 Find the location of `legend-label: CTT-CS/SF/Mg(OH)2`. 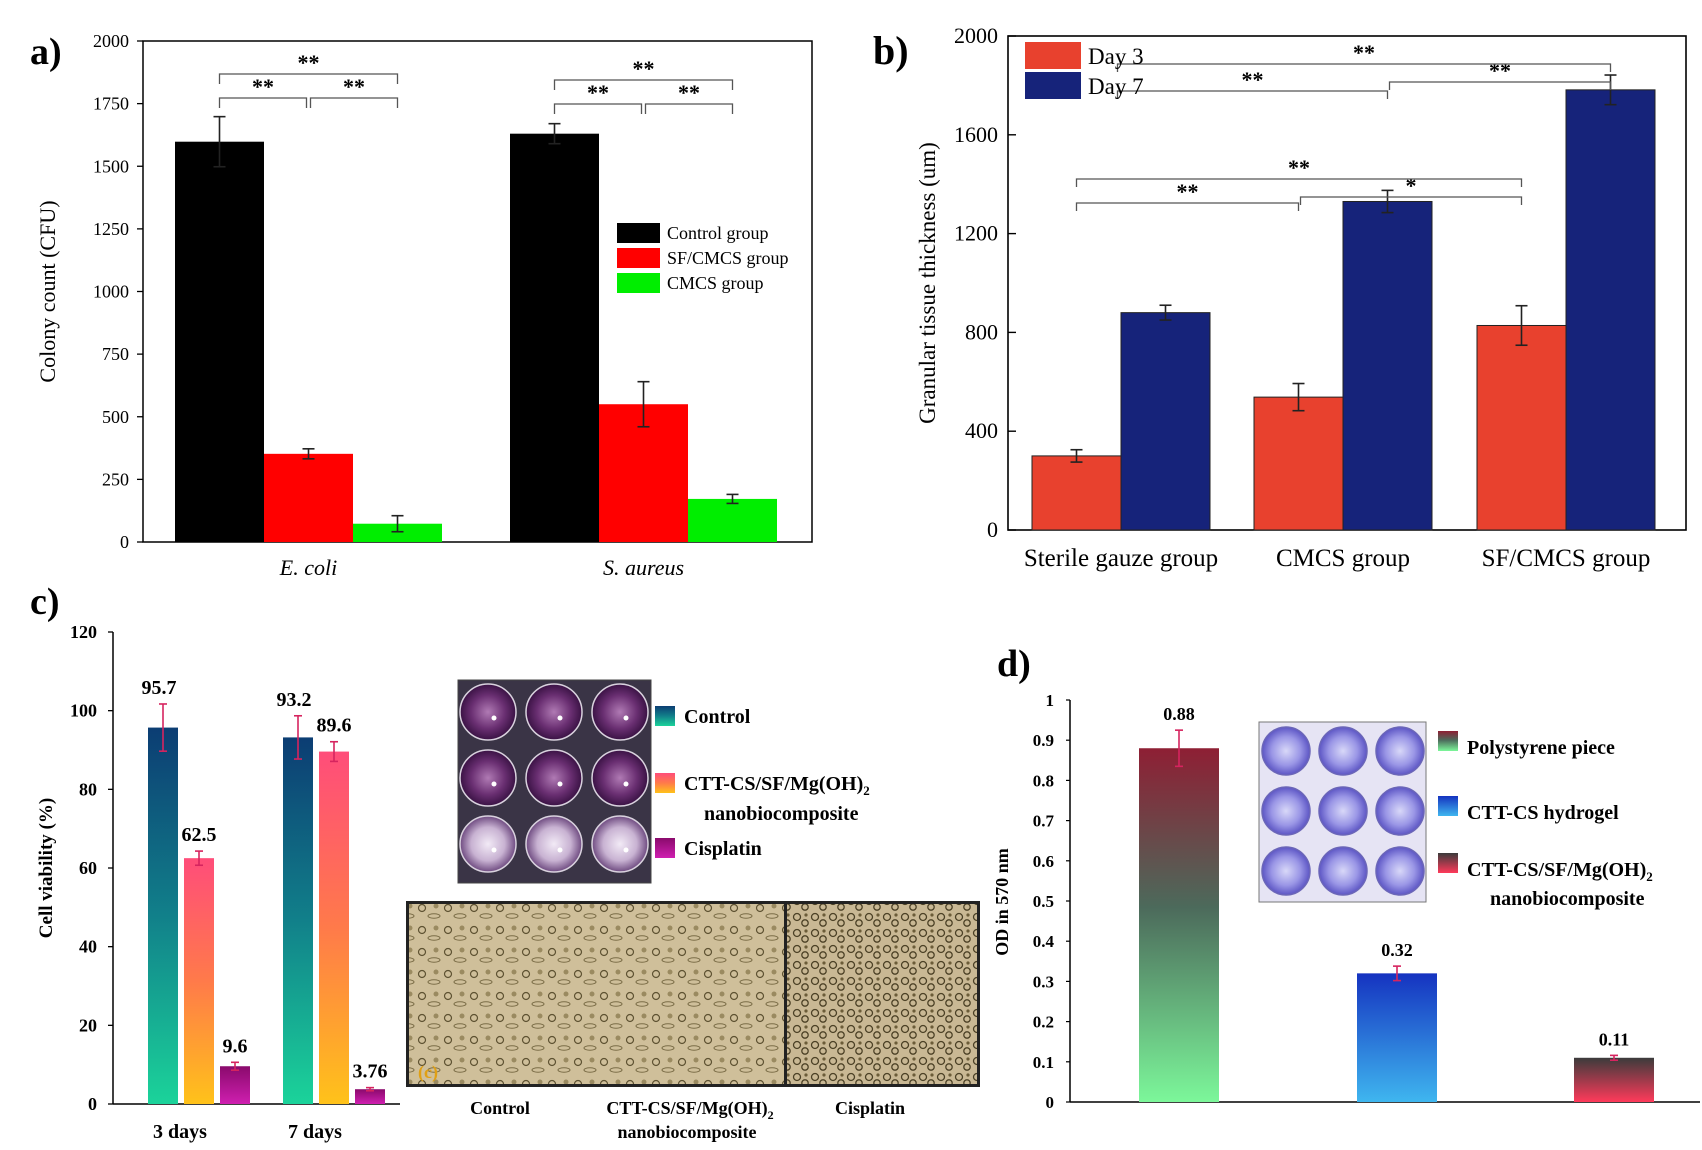

legend-label: CTT-CS/SF/Mg(OH)2 is located at coordinates (1560, 871).